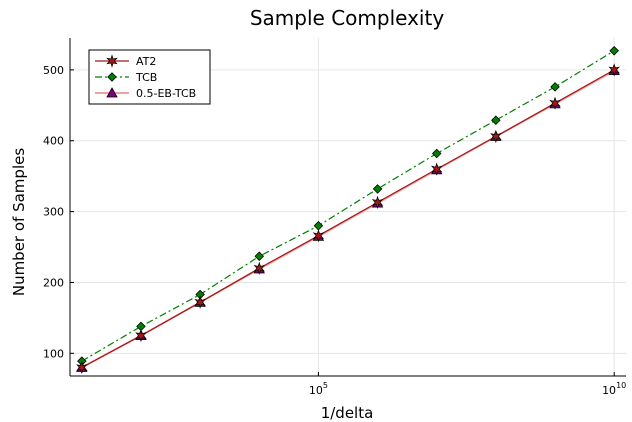  Describe the element at coordinates (467, 389) in the screenshot. I see `x-tick-labels: 105 1010` at that location.